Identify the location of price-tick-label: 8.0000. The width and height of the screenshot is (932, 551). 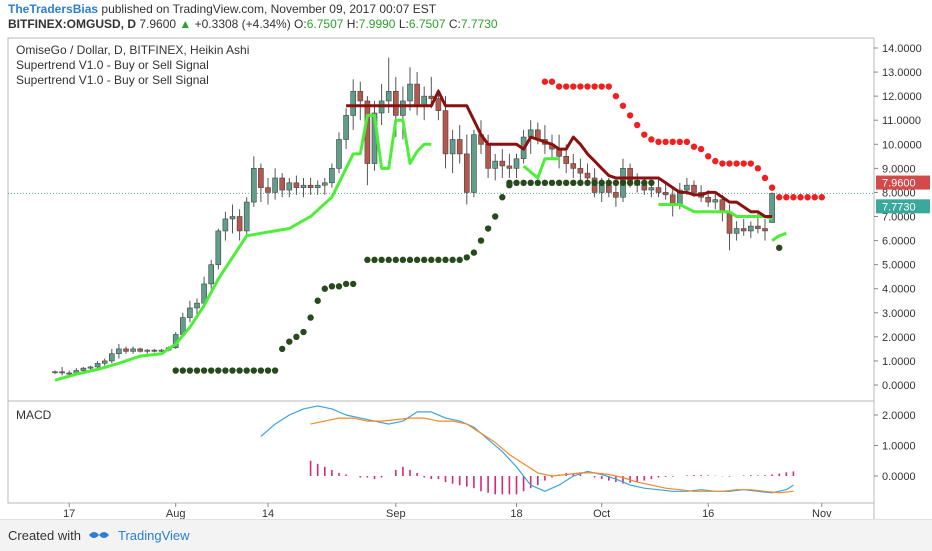
(899, 193).